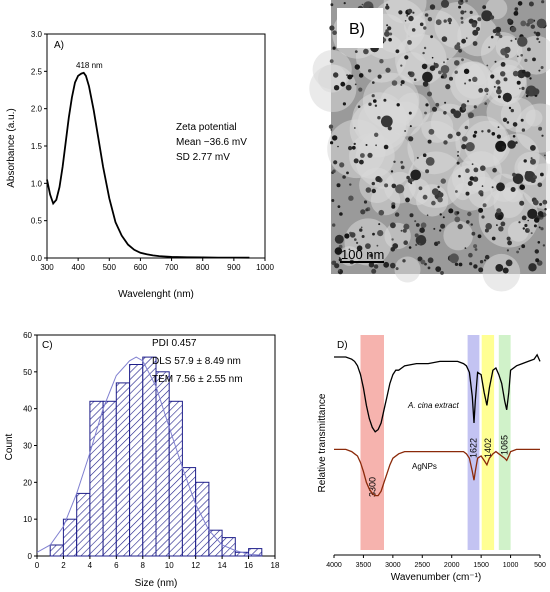 Image resolution: width=550 pixels, height=592 pixels. Describe the element at coordinates (9, 446) in the screenshot. I see `panel-c-ylabel: Count` at that location.